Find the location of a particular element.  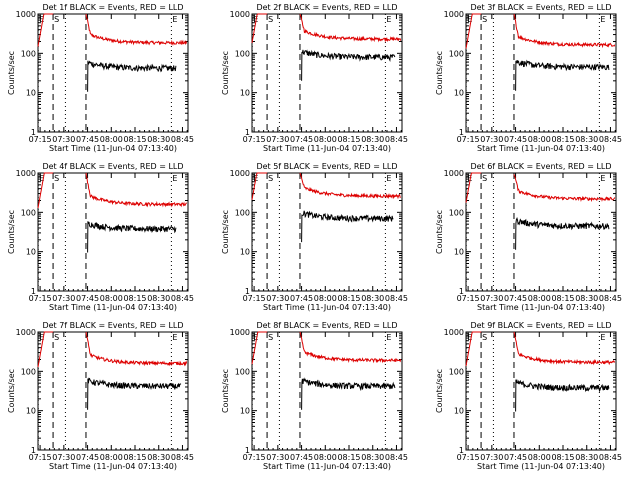

panel-title: Det 2f BLACK = Events, RED = LLD is located at coordinates (326, 7).